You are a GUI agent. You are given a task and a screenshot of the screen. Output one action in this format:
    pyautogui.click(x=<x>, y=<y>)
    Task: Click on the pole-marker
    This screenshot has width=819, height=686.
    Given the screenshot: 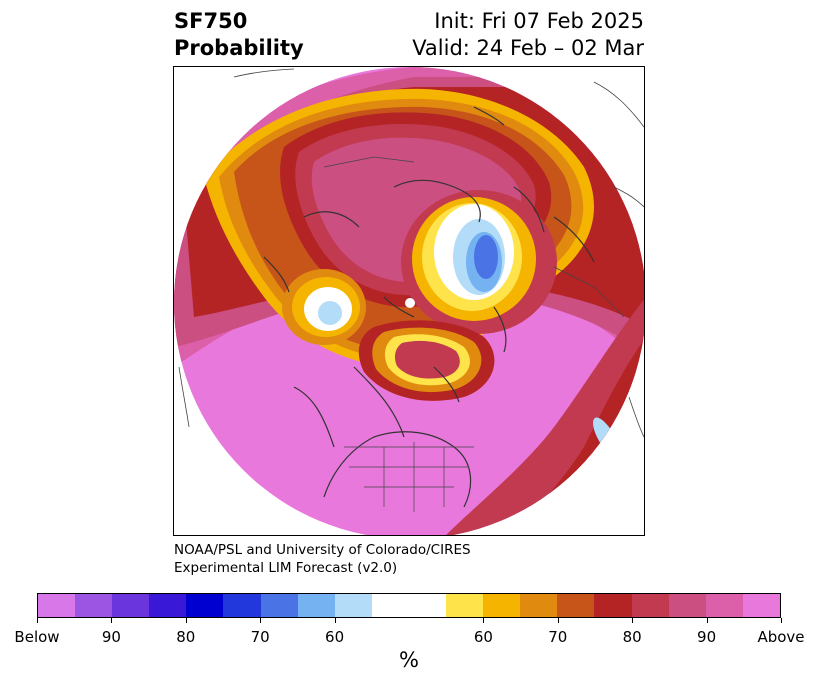 What is the action you would take?
    pyautogui.click(x=410, y=303)
    